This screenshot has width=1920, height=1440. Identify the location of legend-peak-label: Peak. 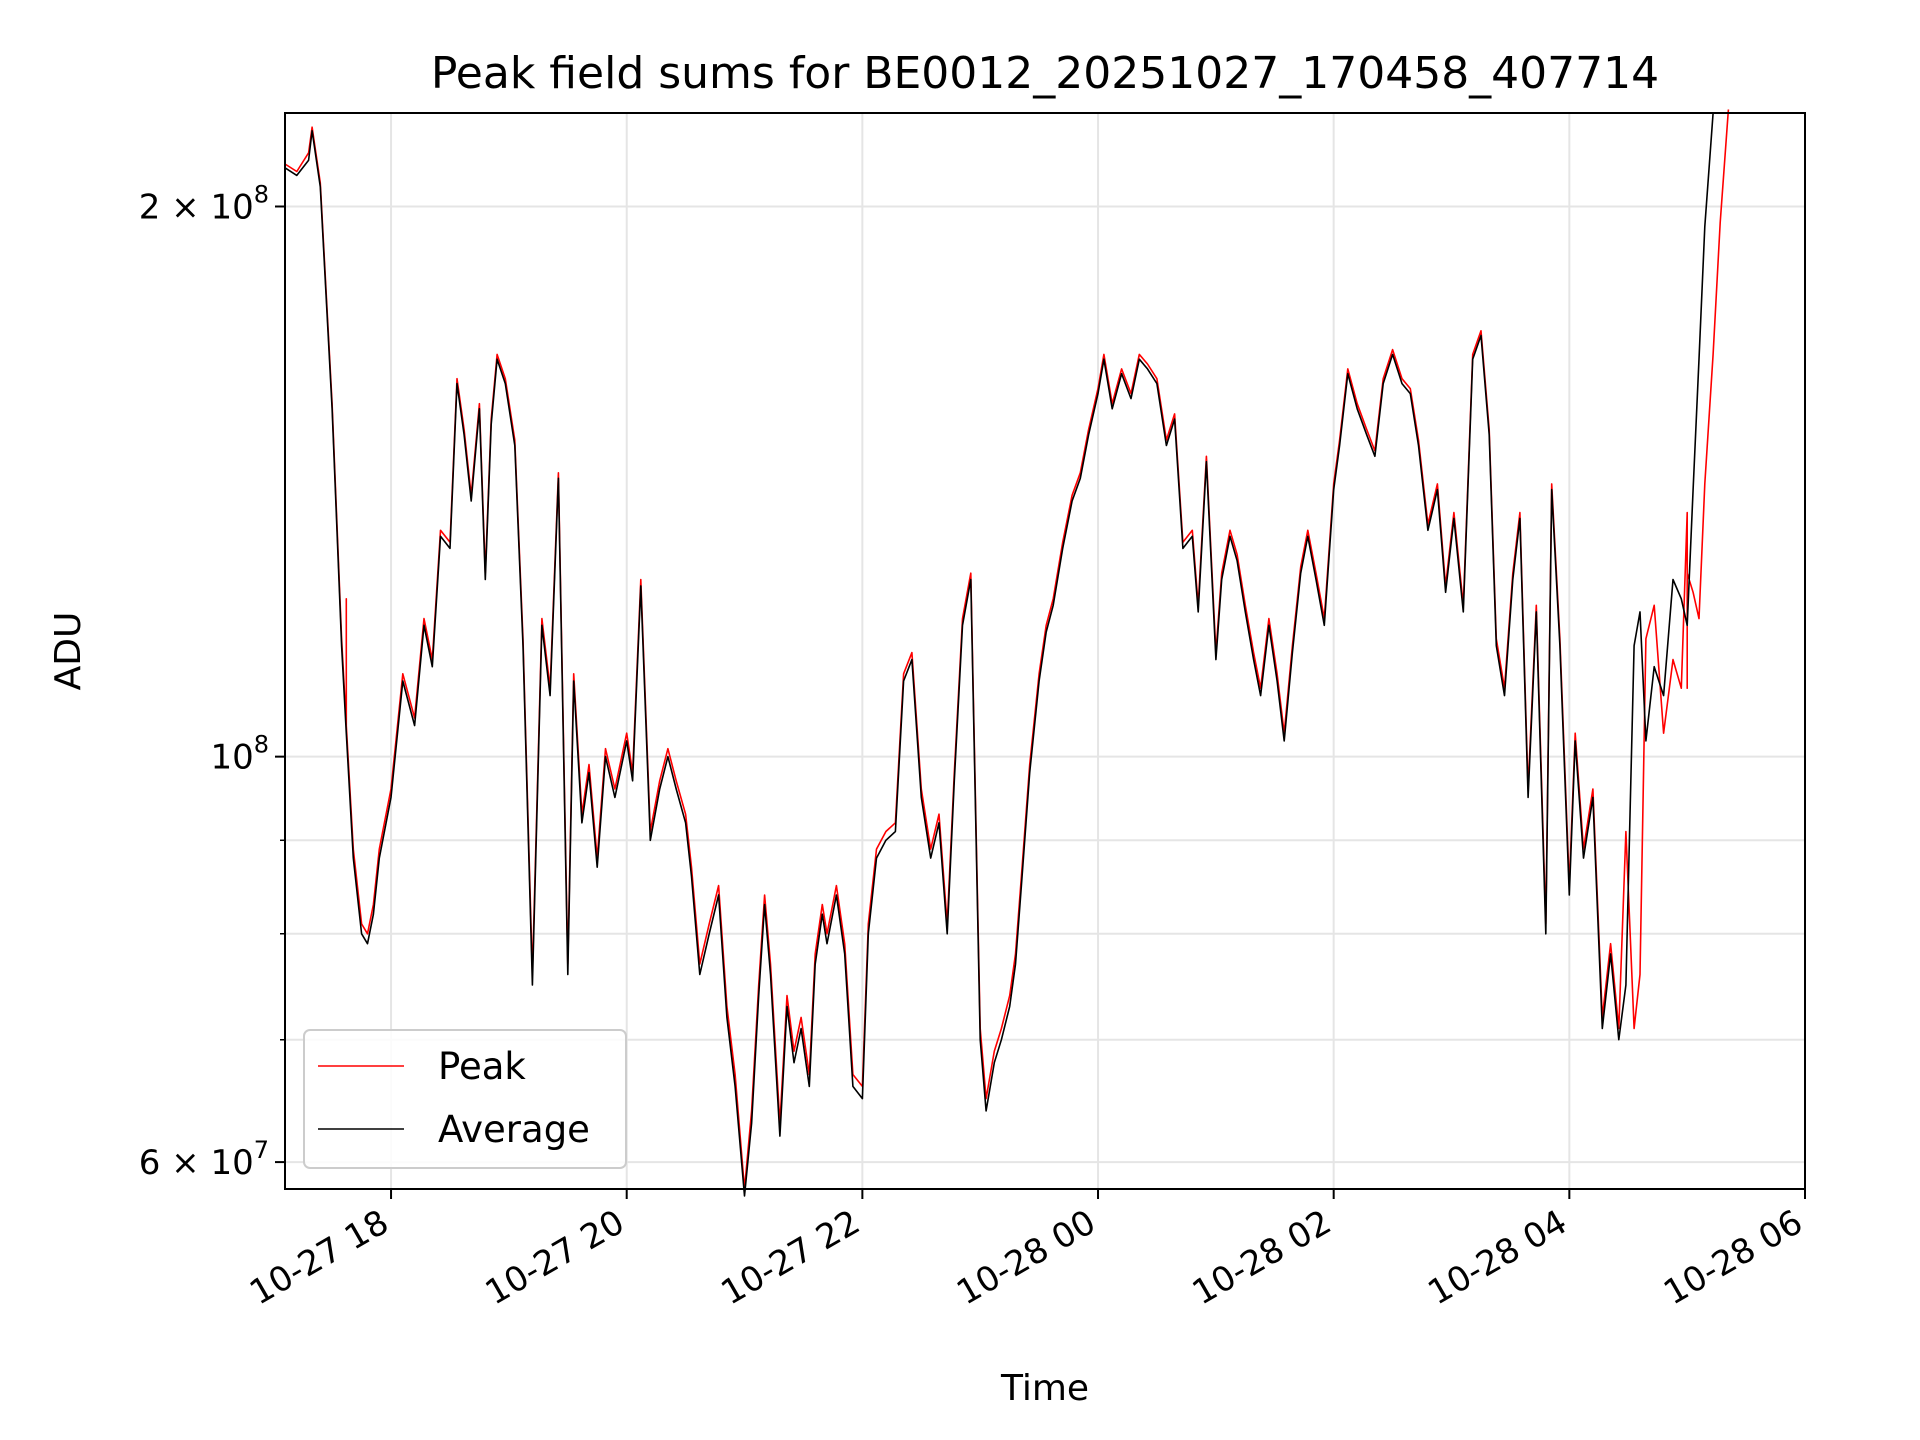
(482, 1066).